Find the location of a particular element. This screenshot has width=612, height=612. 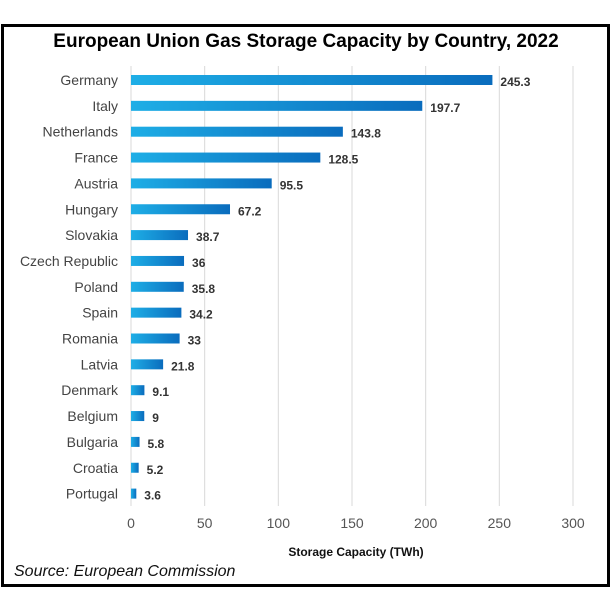

data-label: 21.8 is located at coordinates (183, 366).